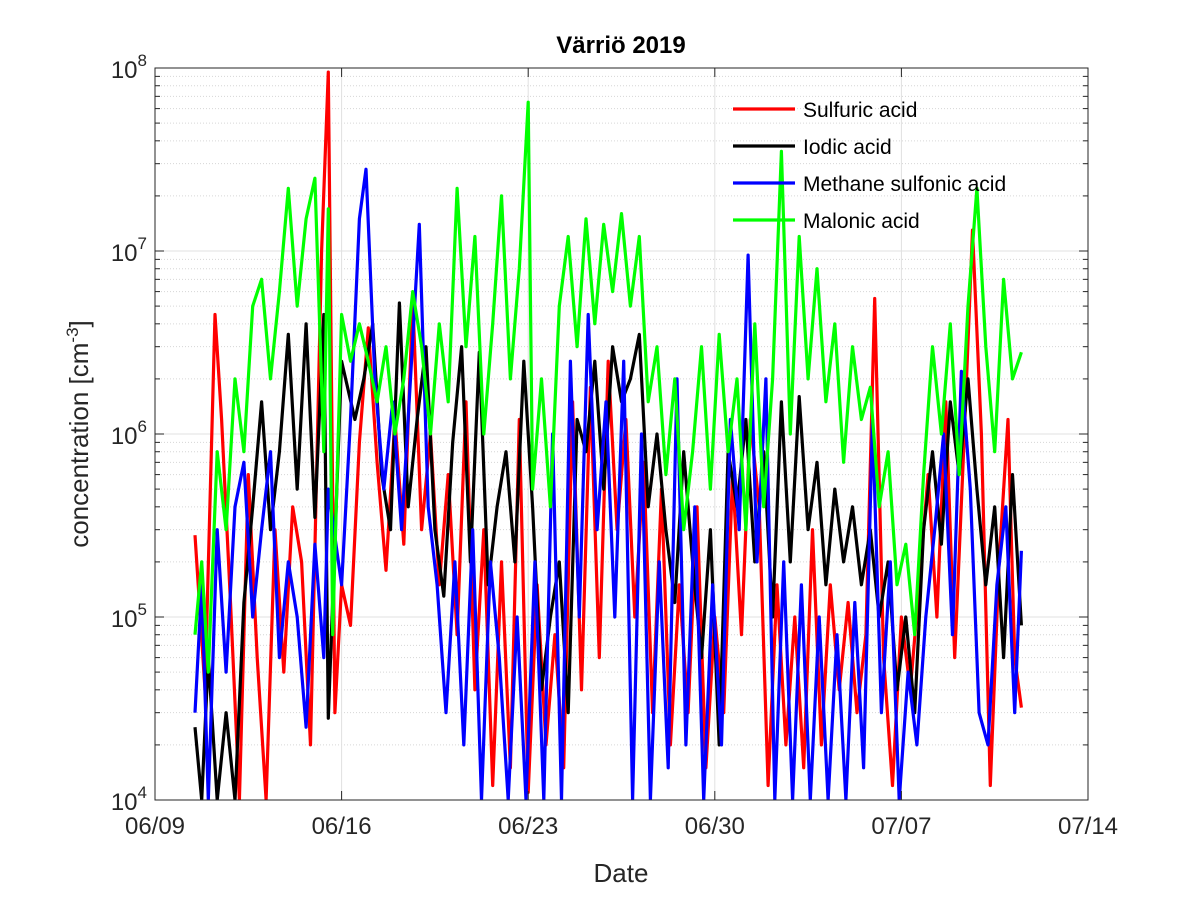  I want to click on y-tick-label: 10⁶, so click(129, 433).